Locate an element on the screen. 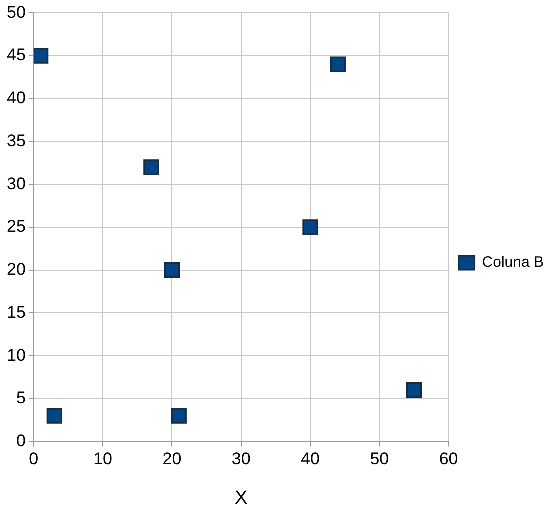 The height and width of the screenshot is (520, 560). y-tick-label: 25 is located at coordinates (16, 226).